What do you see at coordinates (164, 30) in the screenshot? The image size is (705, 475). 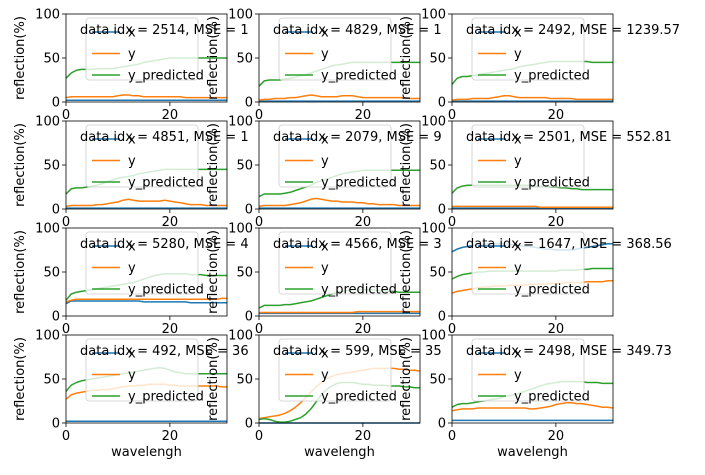 I see `subplot-title: data idx = 2514, MSE = 1` at bounding box center [164, 30].